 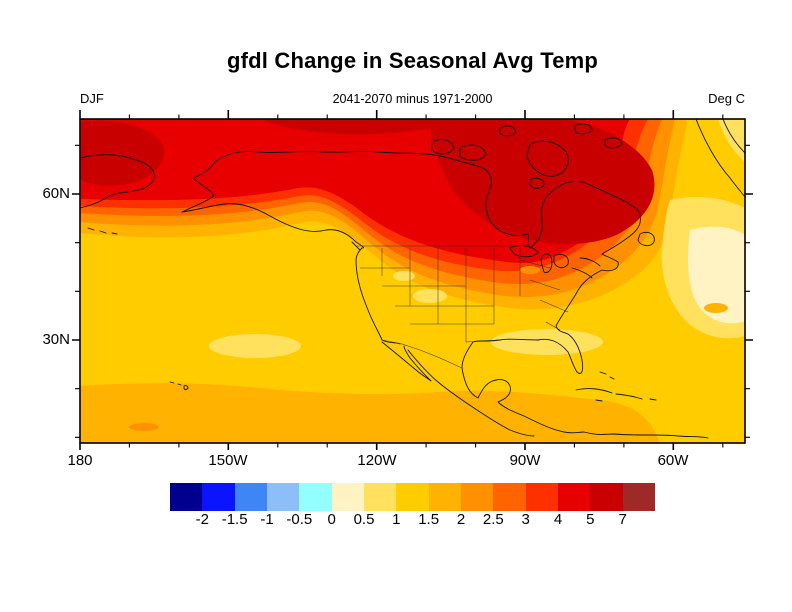 I want to click on colorbar-label-4: 4, so click(x=558, y=519).